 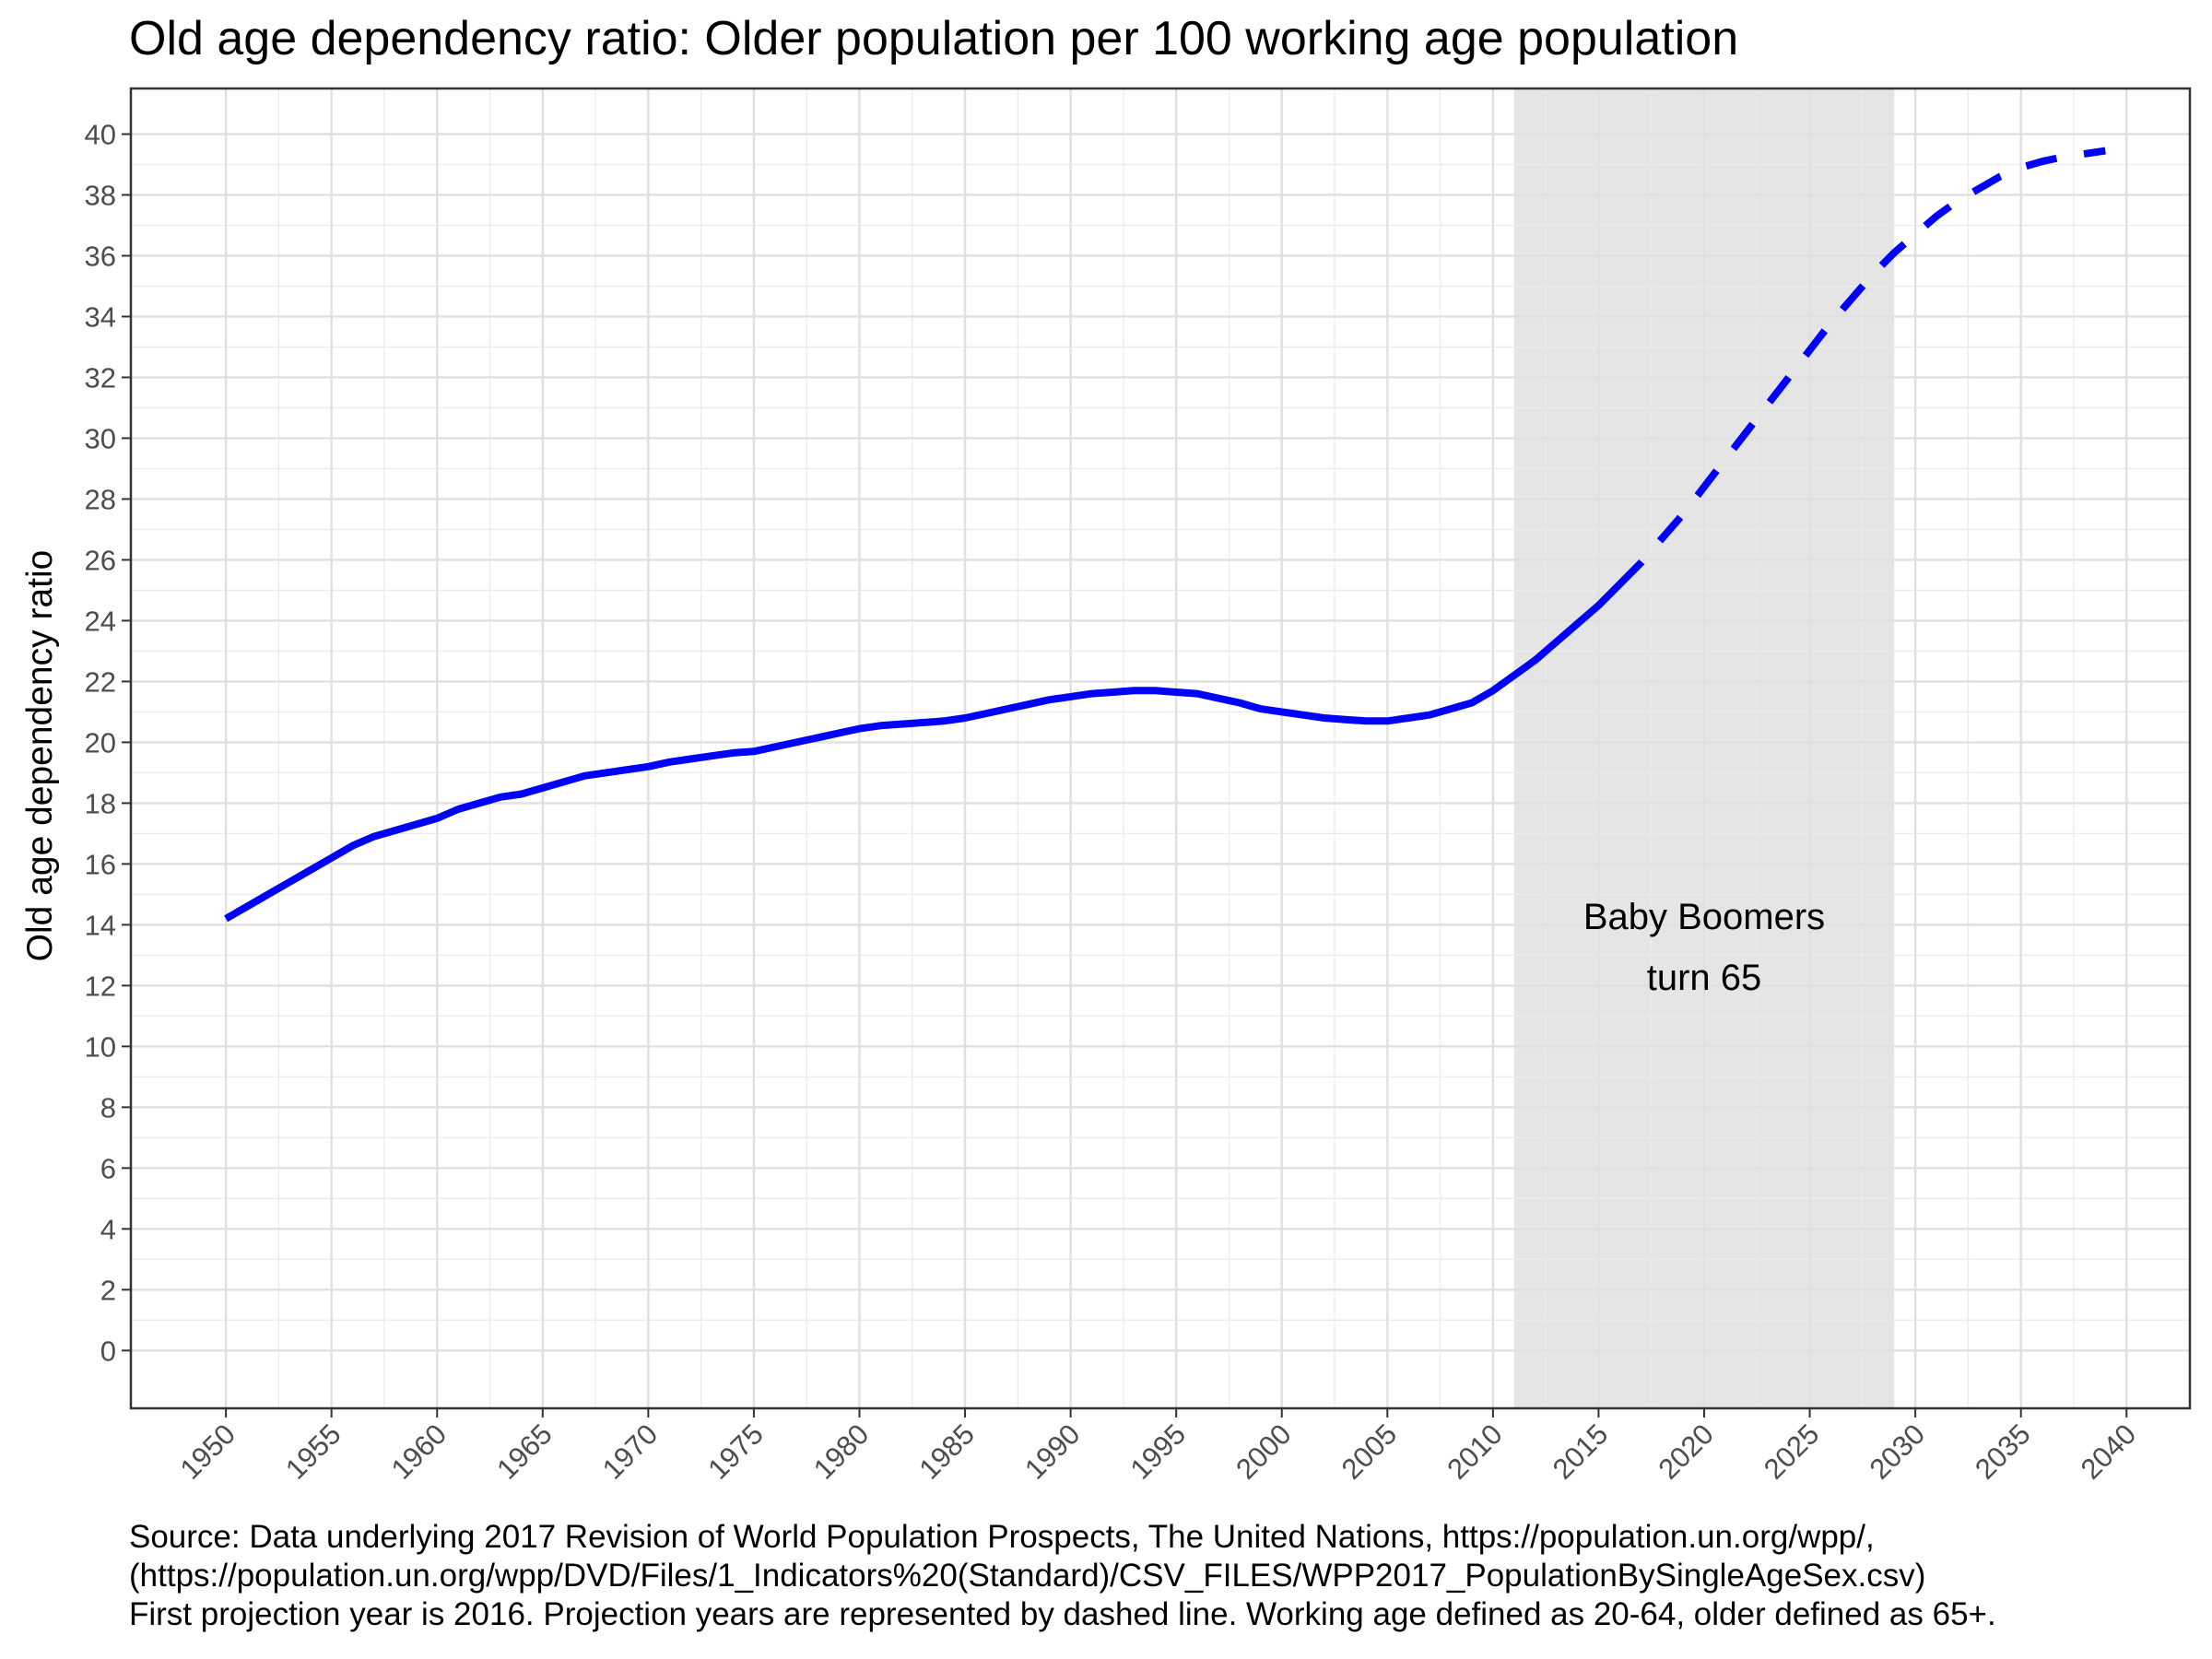 I want to click on y-tick-label: 24, so click(x=100, y=621).